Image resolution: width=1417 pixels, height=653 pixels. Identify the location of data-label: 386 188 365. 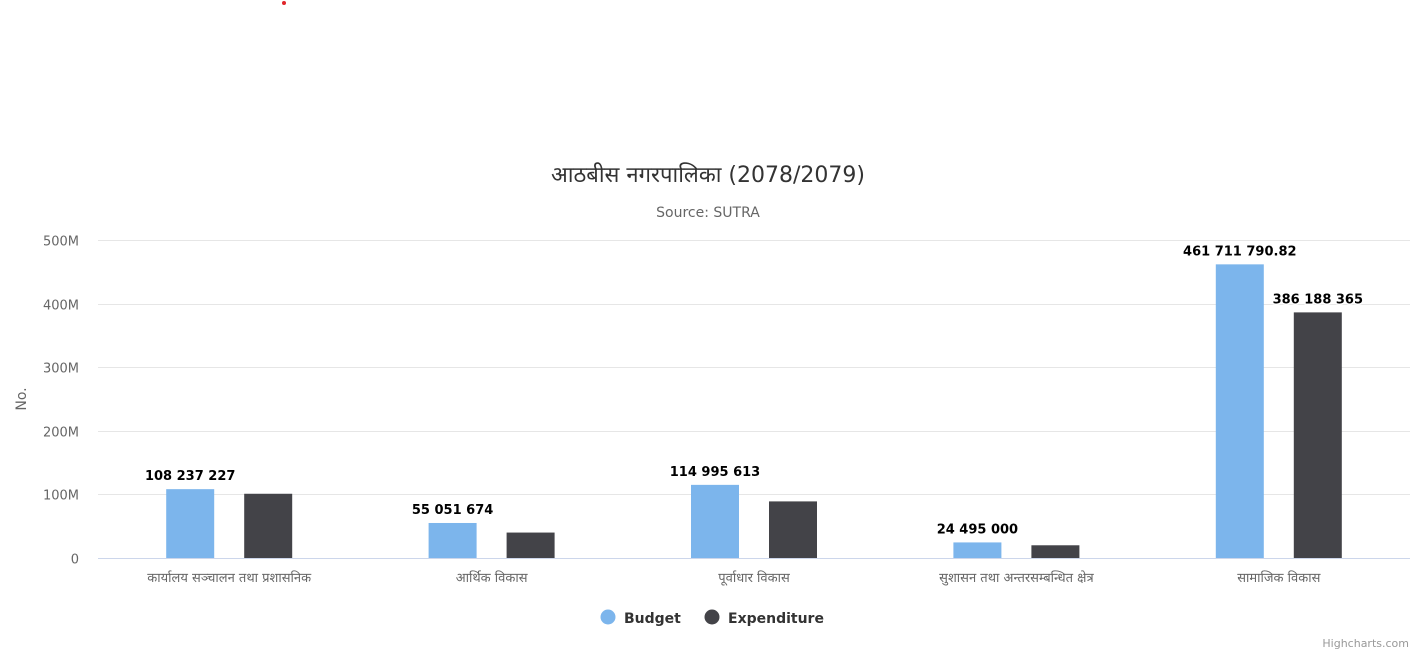
(1318, 299).